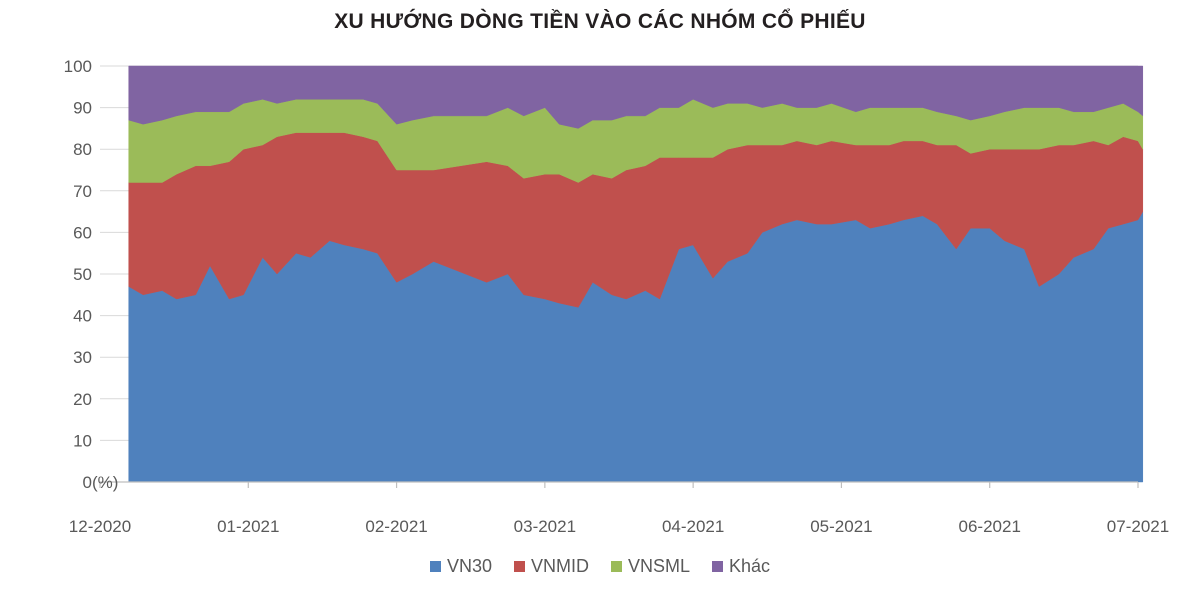  I want to click on chart-legend: VN30 VNMID VNSML Khác, so click(600, 566).